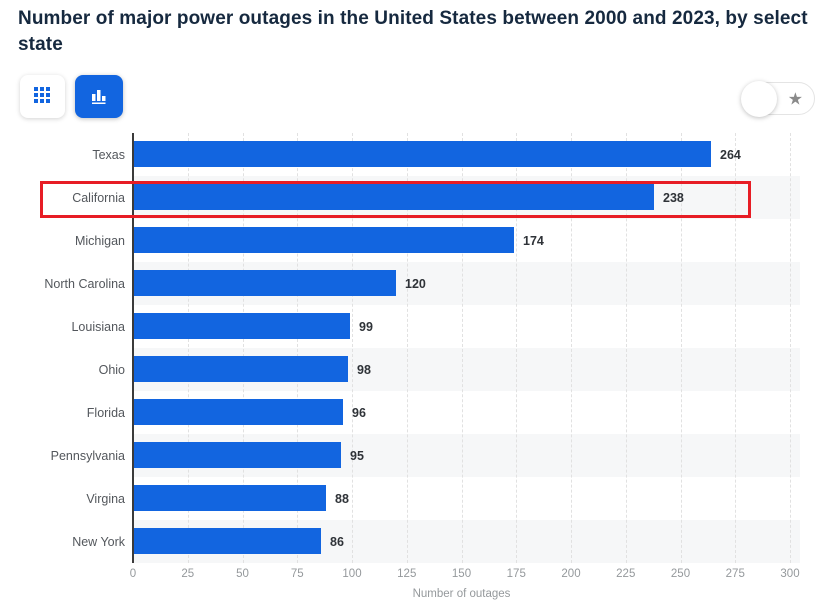 The height and width of the screenshot is (612, 840). I want to click on category-label-texas: Texas, so click(108, 154).